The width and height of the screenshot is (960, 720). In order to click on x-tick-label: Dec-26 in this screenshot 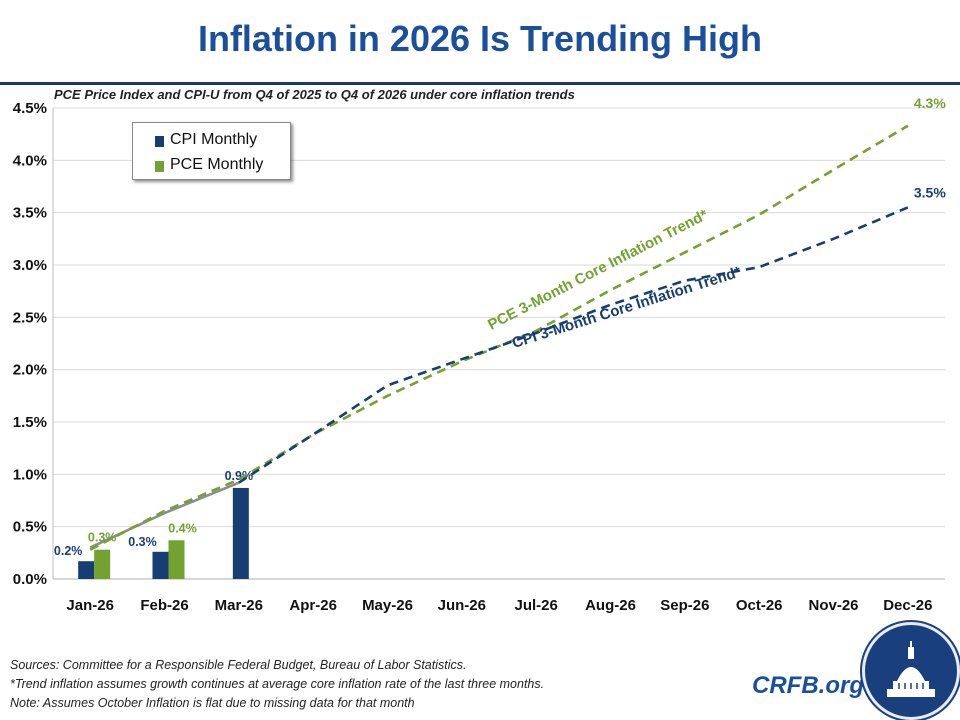, I will do `click(907, 605)`.